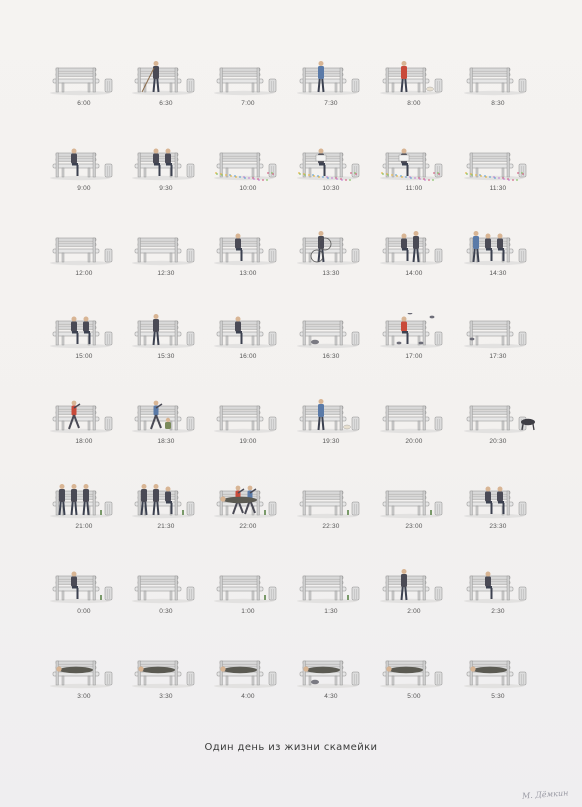  I want to click on scene-cell: 21:30, so click(171, 518).